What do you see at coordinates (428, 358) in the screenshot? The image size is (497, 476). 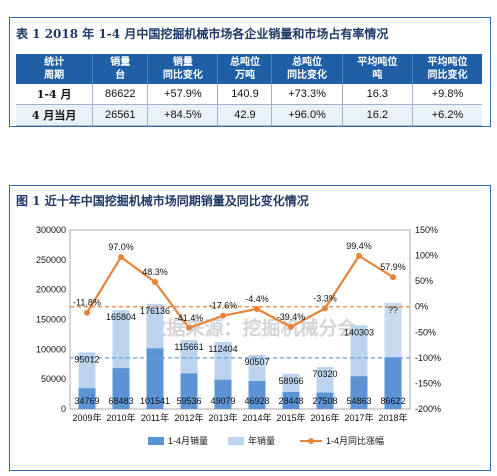 I see `y-right-tick-label: -100%` at bounding box center [428, 358].